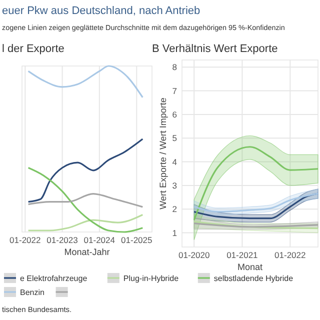 Image resolution: width=320 pixels, height=320 pixels. I want to click on y-tick-label: 4, so click(175, 161).